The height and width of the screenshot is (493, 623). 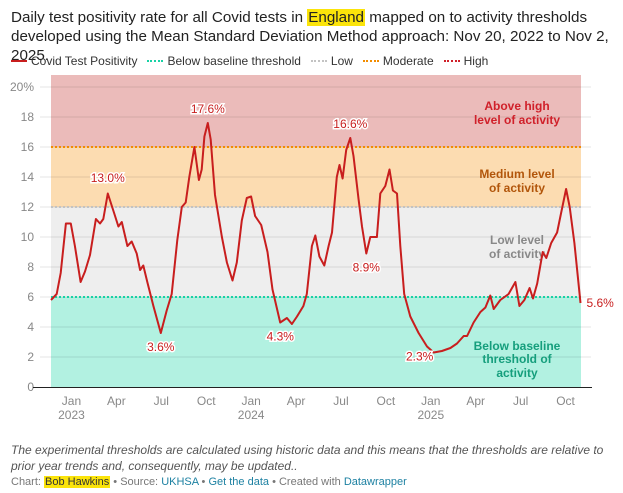 I want to click on zone-label: activity, so click(x=517, y=373).